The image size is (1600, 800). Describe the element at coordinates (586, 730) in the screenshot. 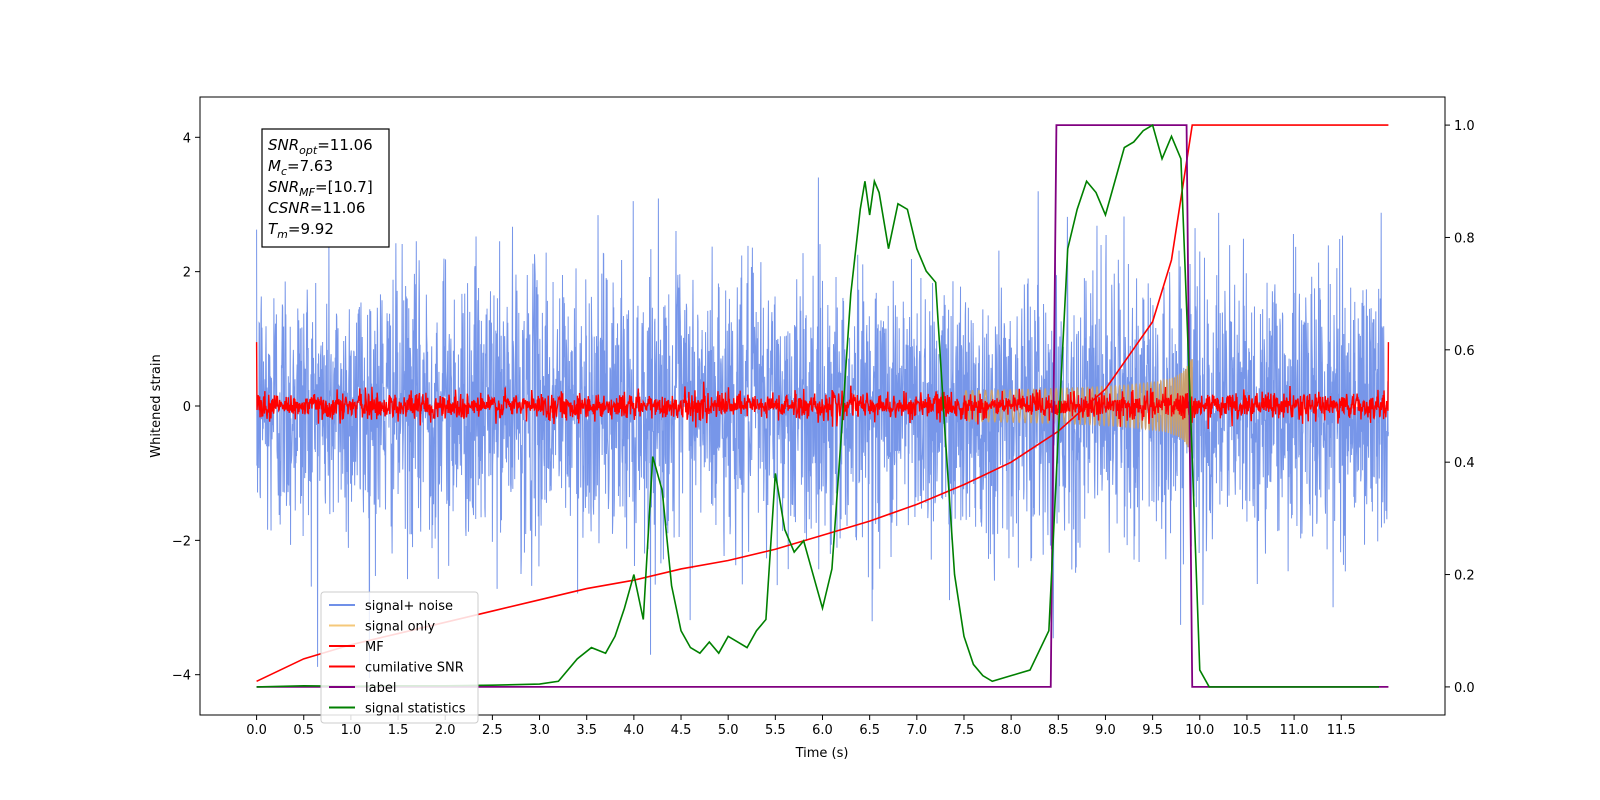

I see `x-tick-label: 3.5` at that location.